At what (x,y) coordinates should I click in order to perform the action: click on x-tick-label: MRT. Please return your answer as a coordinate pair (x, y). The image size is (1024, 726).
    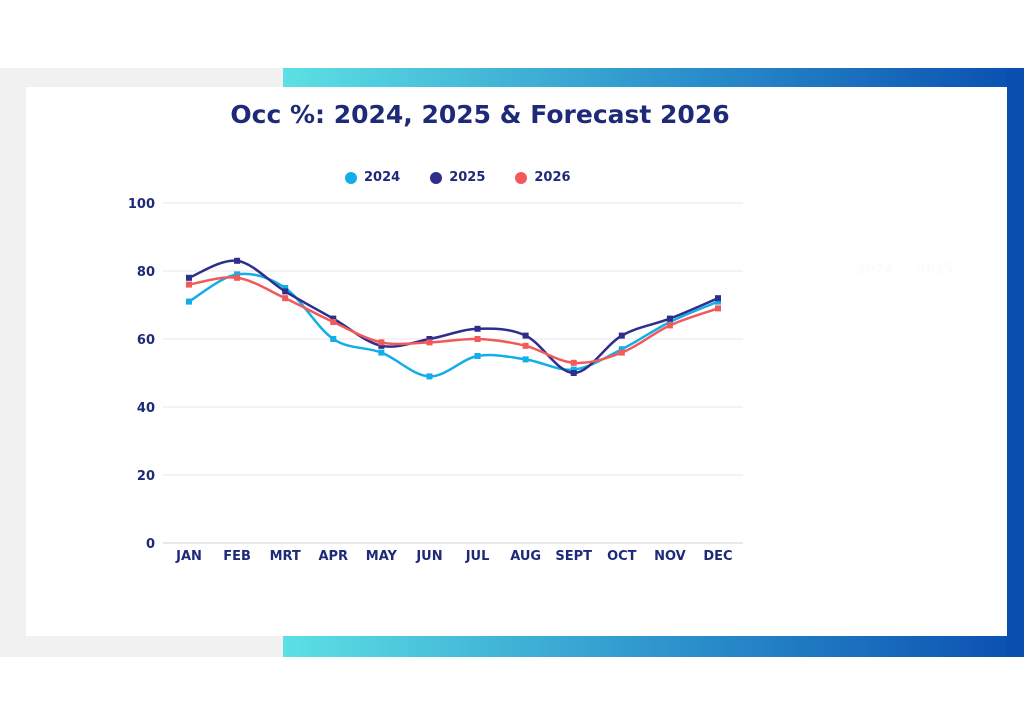
    Looking at the image, I should click on (285, 556).